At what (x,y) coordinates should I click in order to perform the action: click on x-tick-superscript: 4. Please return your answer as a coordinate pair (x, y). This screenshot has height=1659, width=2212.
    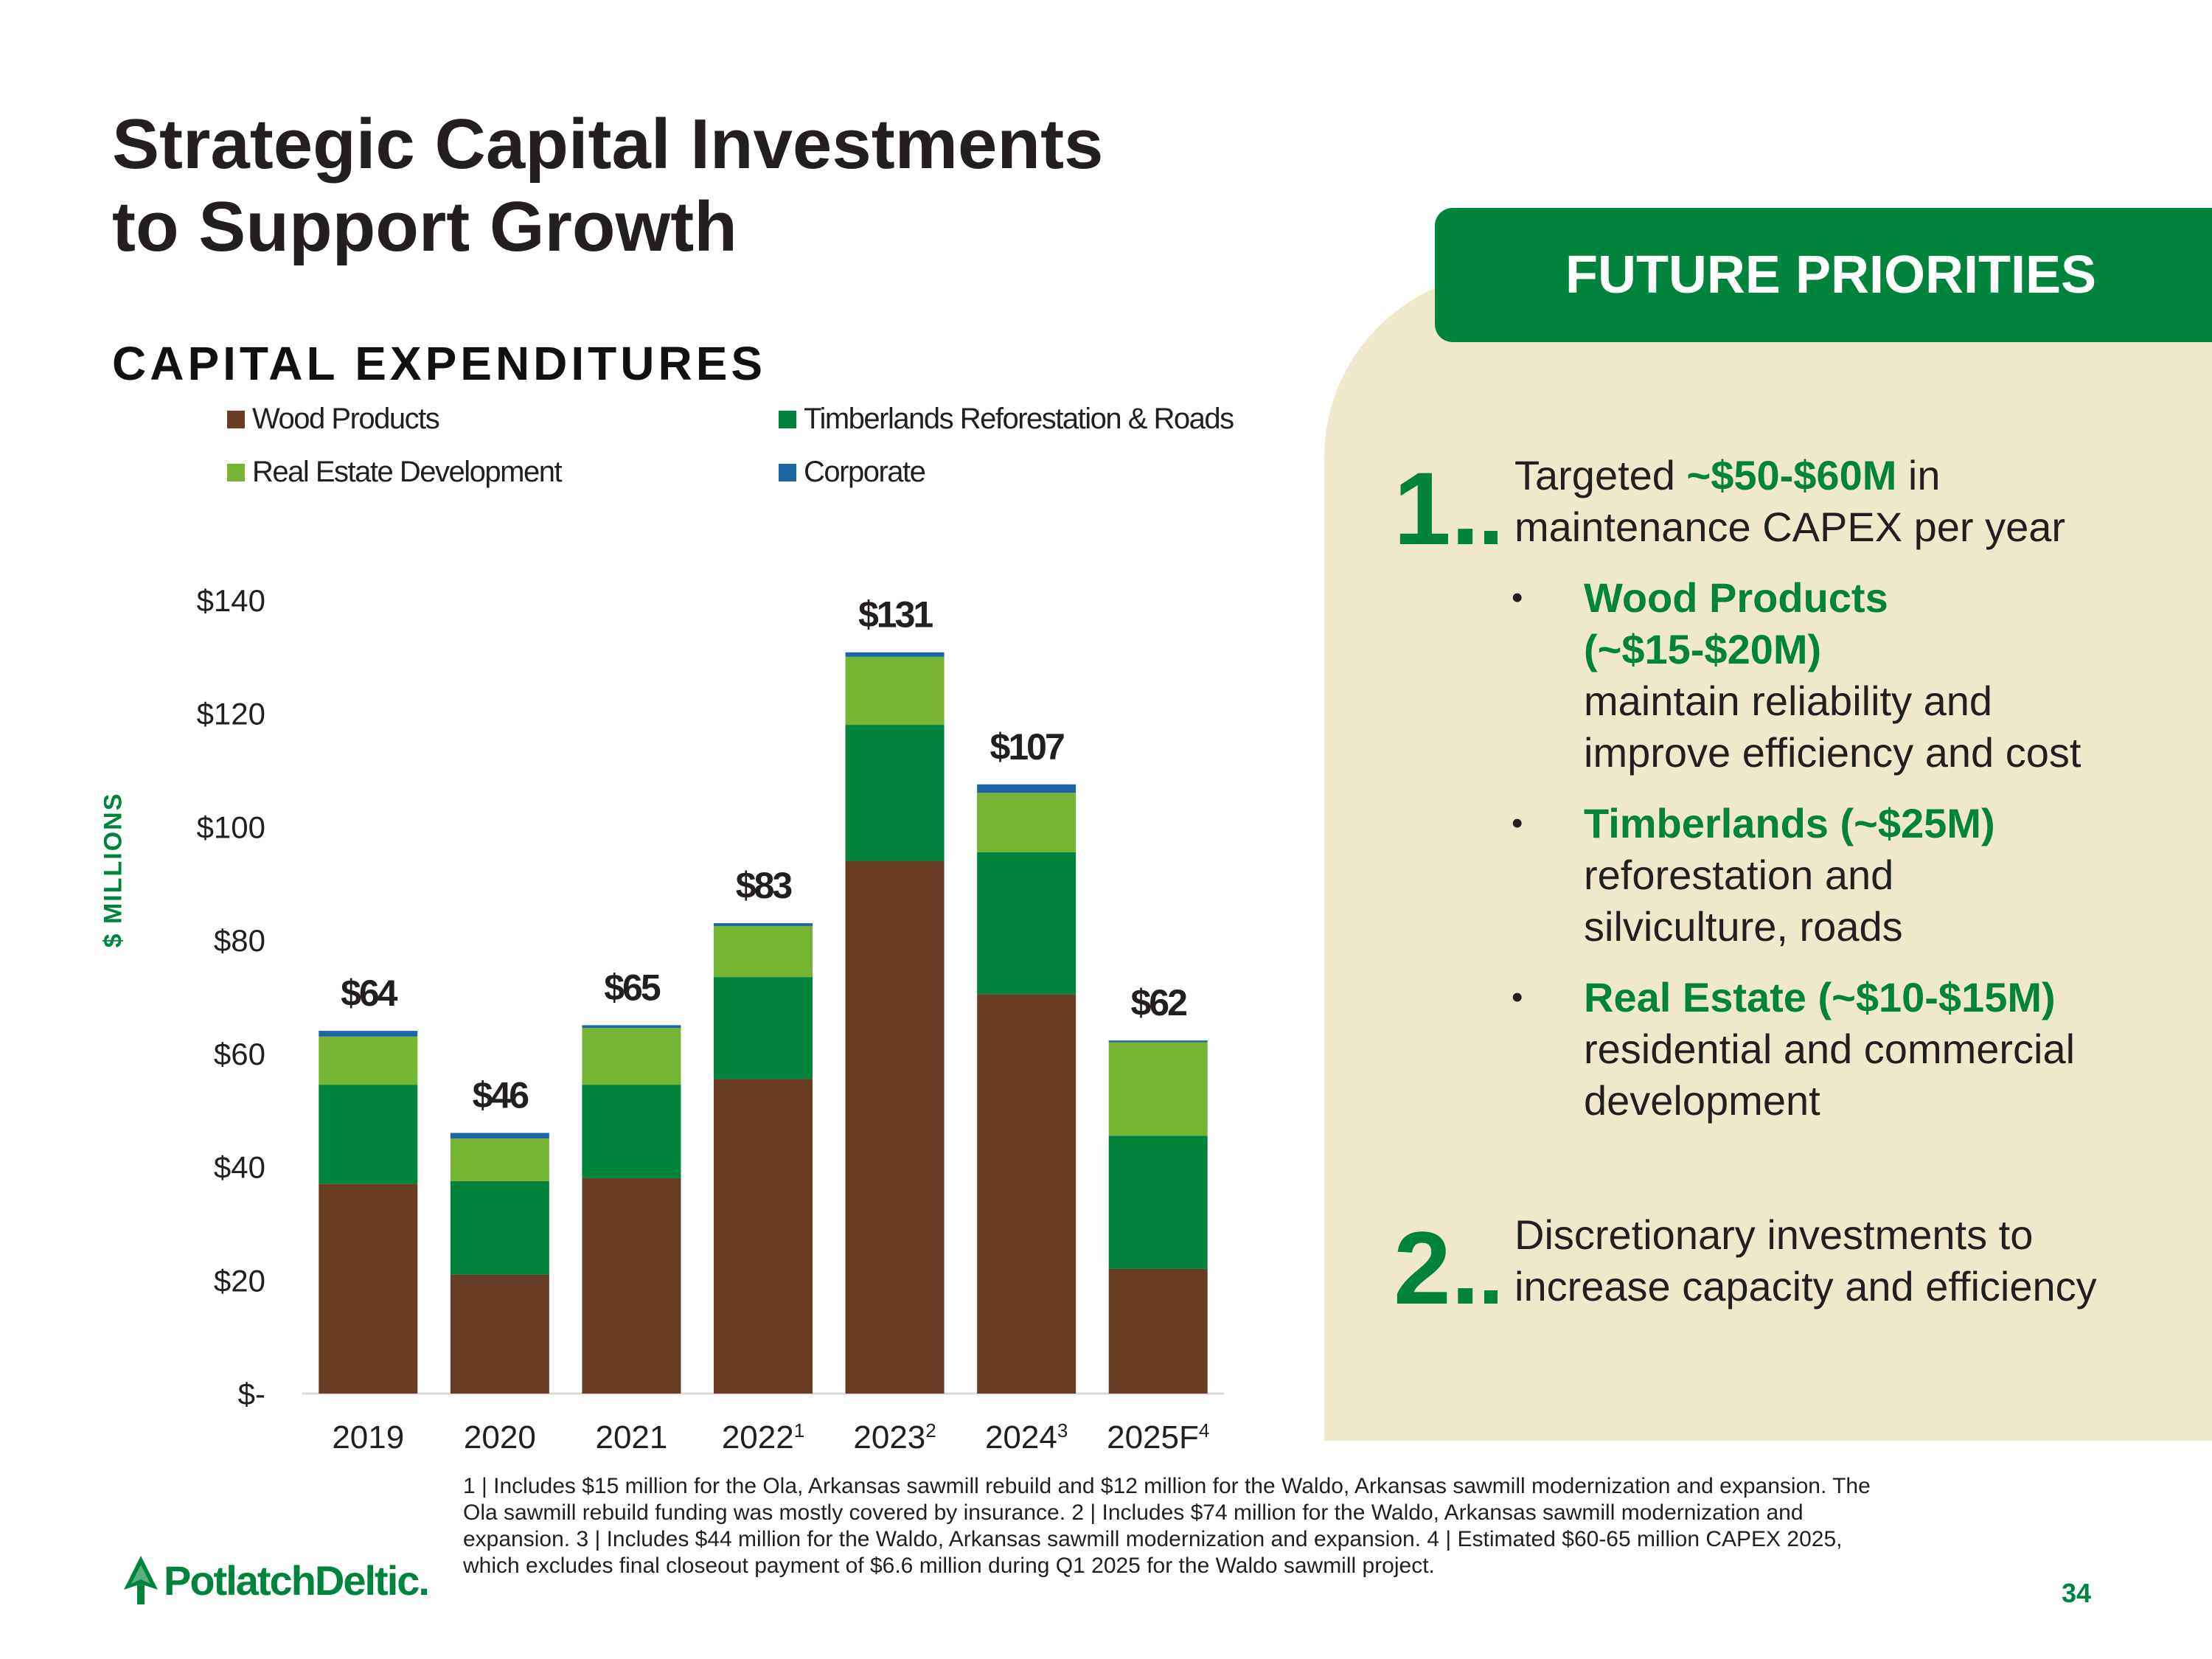
    Looking at the image, I should click on (1204, 1430).